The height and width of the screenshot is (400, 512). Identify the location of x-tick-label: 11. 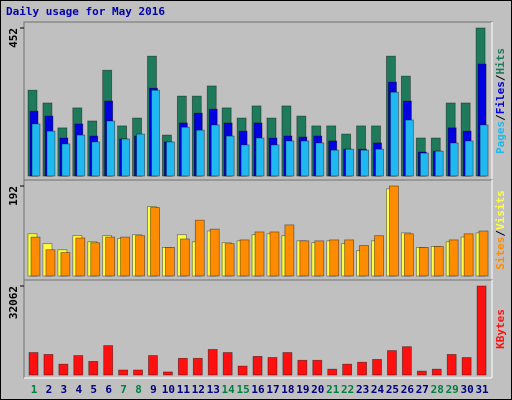
(184, 389).